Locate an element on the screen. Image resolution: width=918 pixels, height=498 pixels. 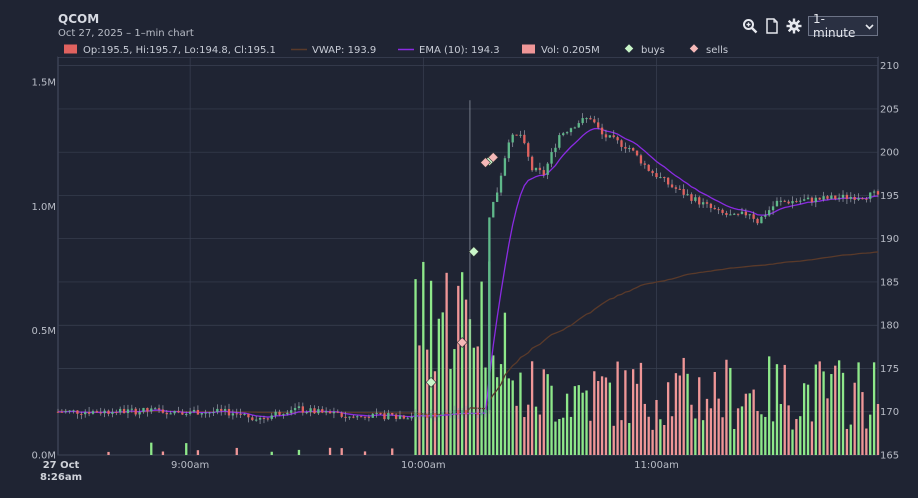
zoom-icon is located at coordinates (750, 26).